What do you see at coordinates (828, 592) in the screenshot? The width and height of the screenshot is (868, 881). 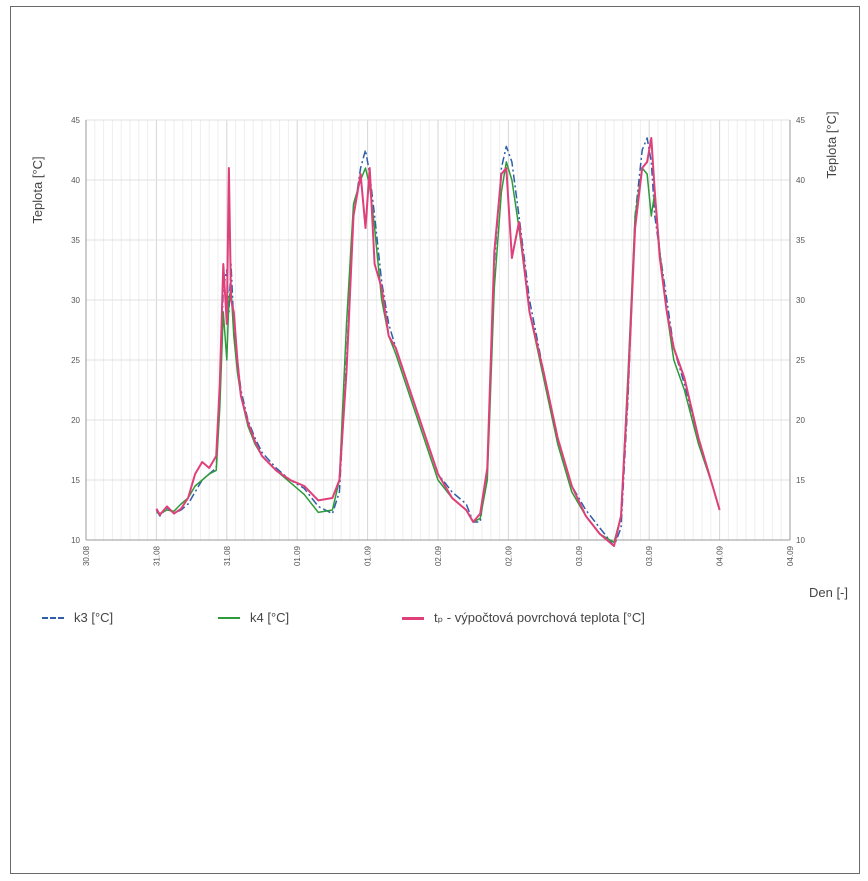 I see `x-axis-label: Den [-]` at bounding box center [828, 592].